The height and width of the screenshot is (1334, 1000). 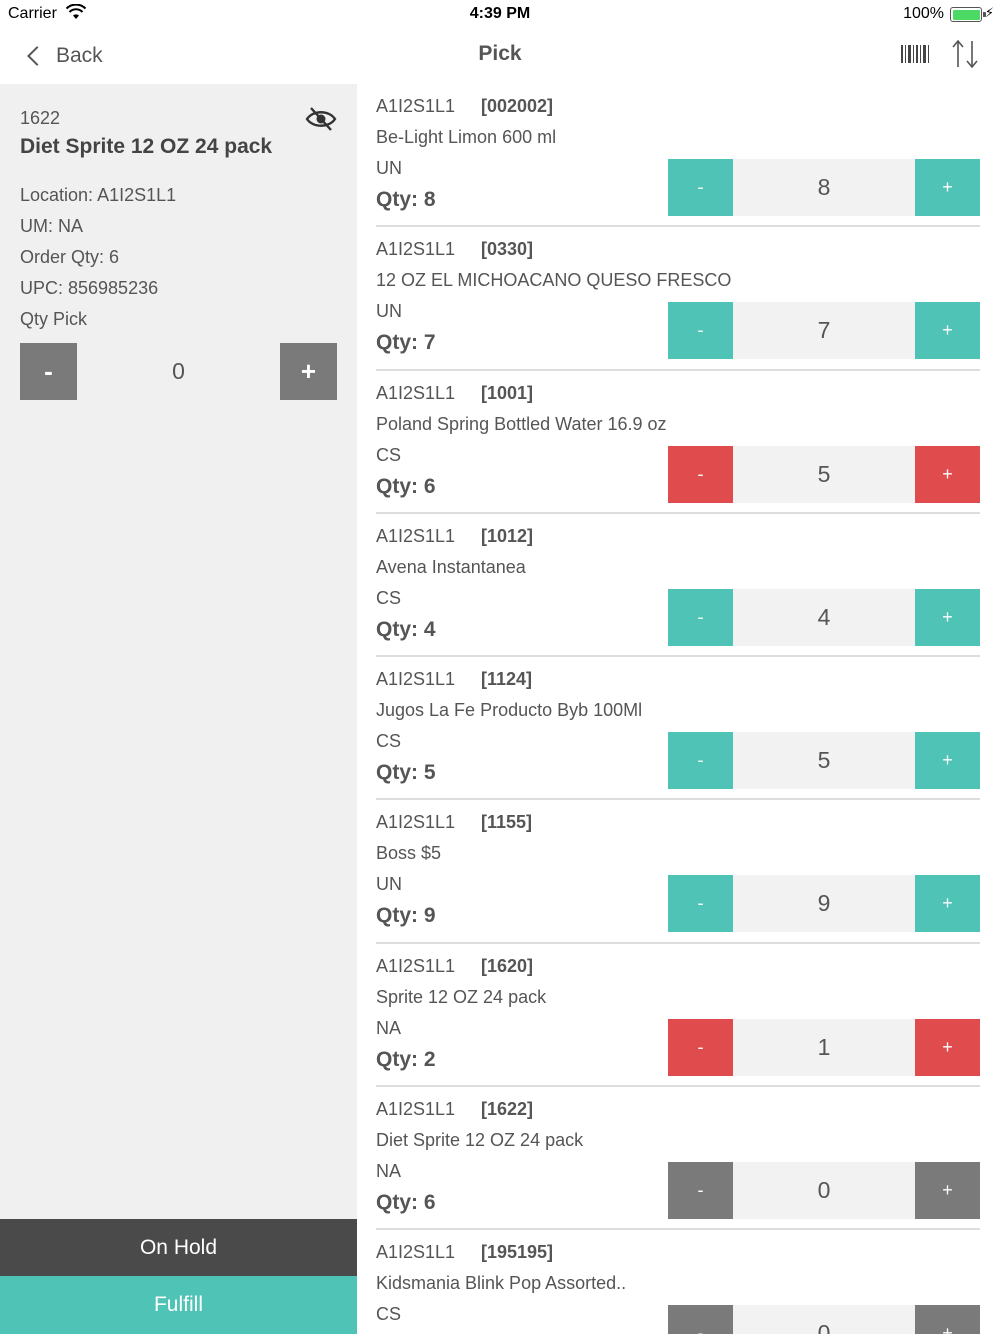 I want to click on item-name: Sprite 12 OZ 24 pack, so click(x=461, y=996).